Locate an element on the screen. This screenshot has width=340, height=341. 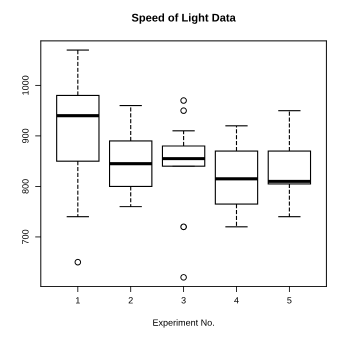
x-tick-label: 2 is located at coordinates (130, 300).